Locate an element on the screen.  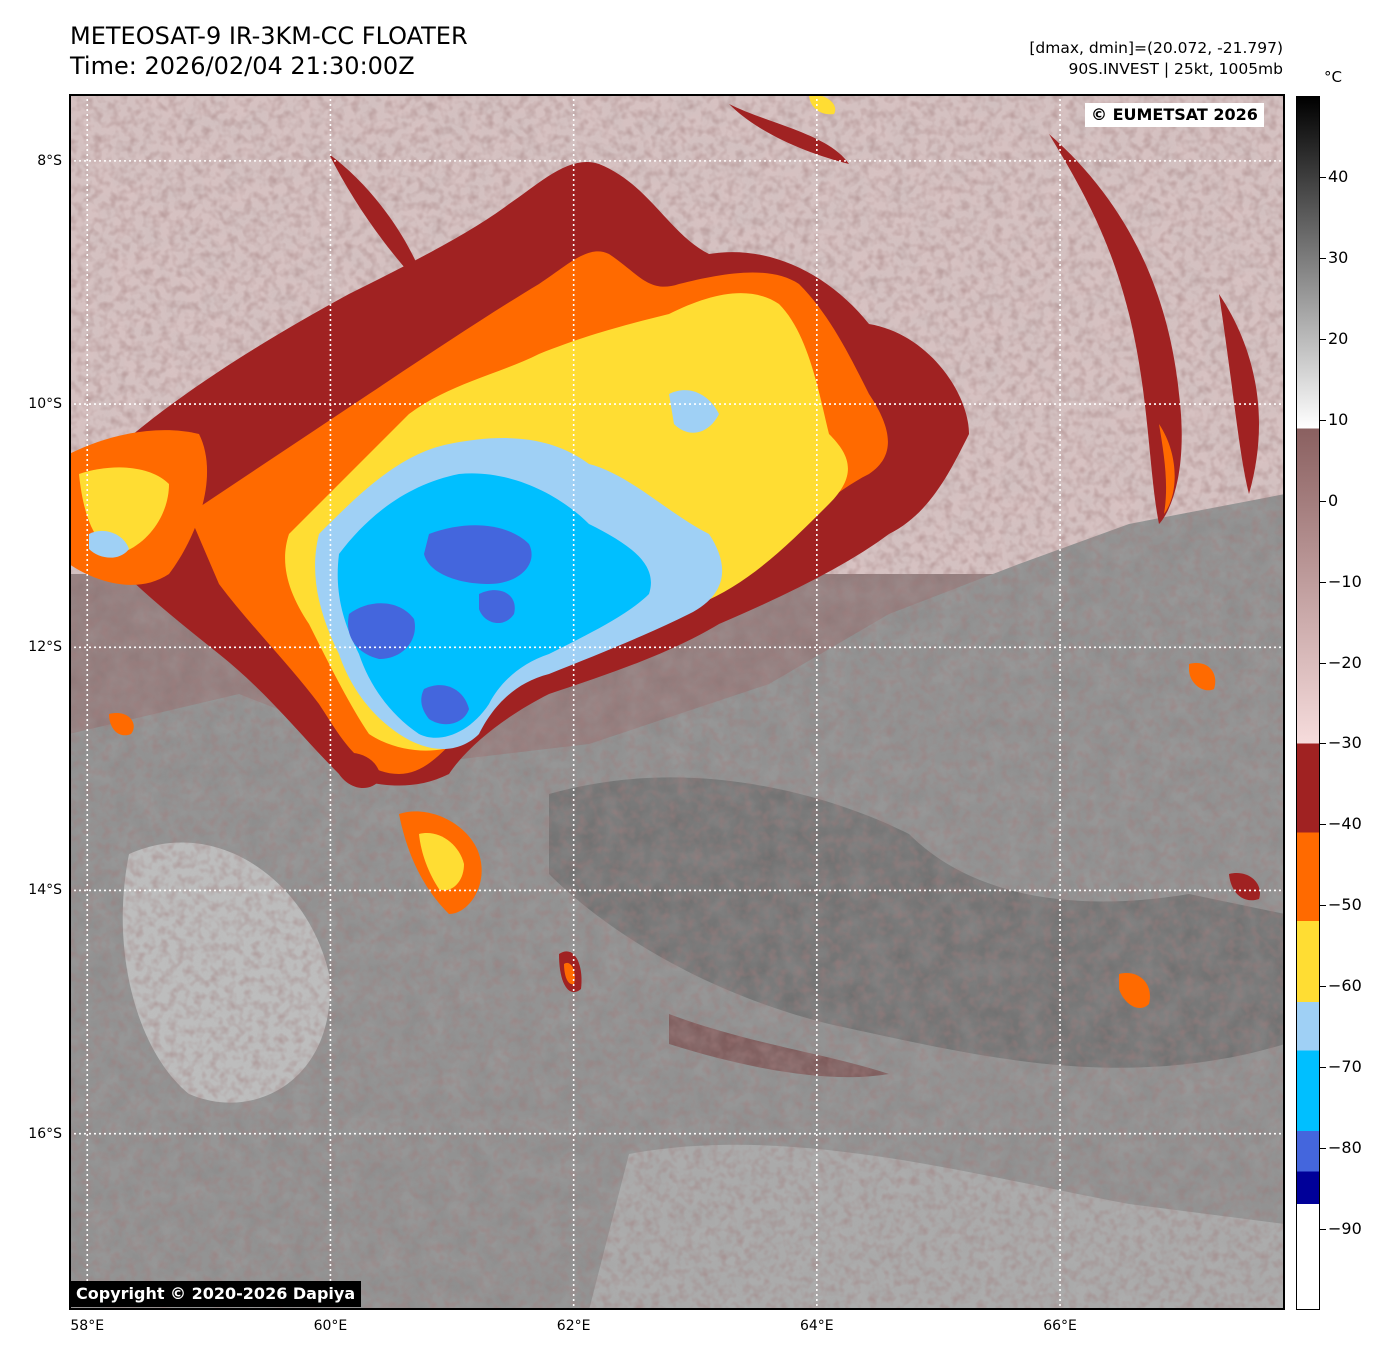
colorbar-tick-label: −10 is located at coordinates (1345, 581).